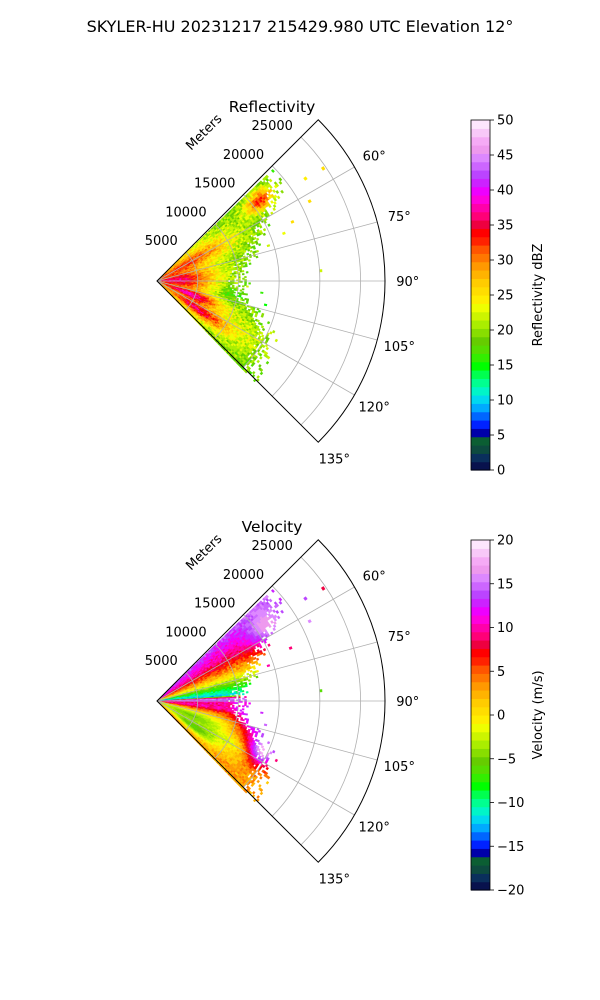 The height and width of the screenshot is (1000, 600). Describe the element at coordinates (505, 366) in the screenshot. I see `colorbar-tick-label: 15` at that location.